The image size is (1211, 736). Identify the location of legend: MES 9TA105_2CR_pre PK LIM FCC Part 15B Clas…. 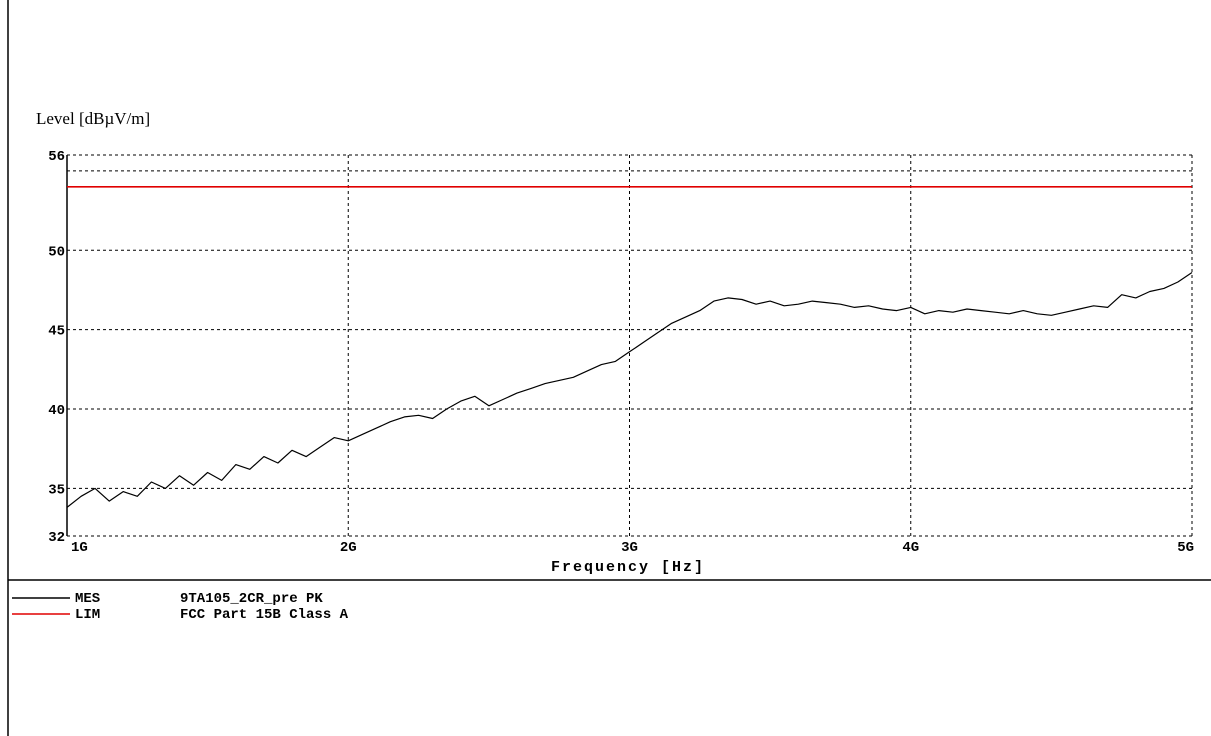
(180, 607).